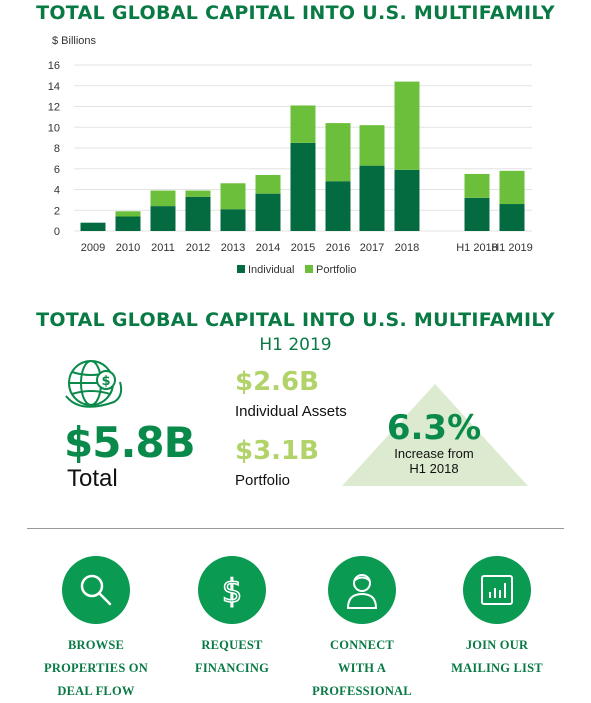 The height and width of the screenshot is (703, 591). Describe the element at coordinates (268, 248) in the screenshot. I see `x-tick-label: 2014` at that location.